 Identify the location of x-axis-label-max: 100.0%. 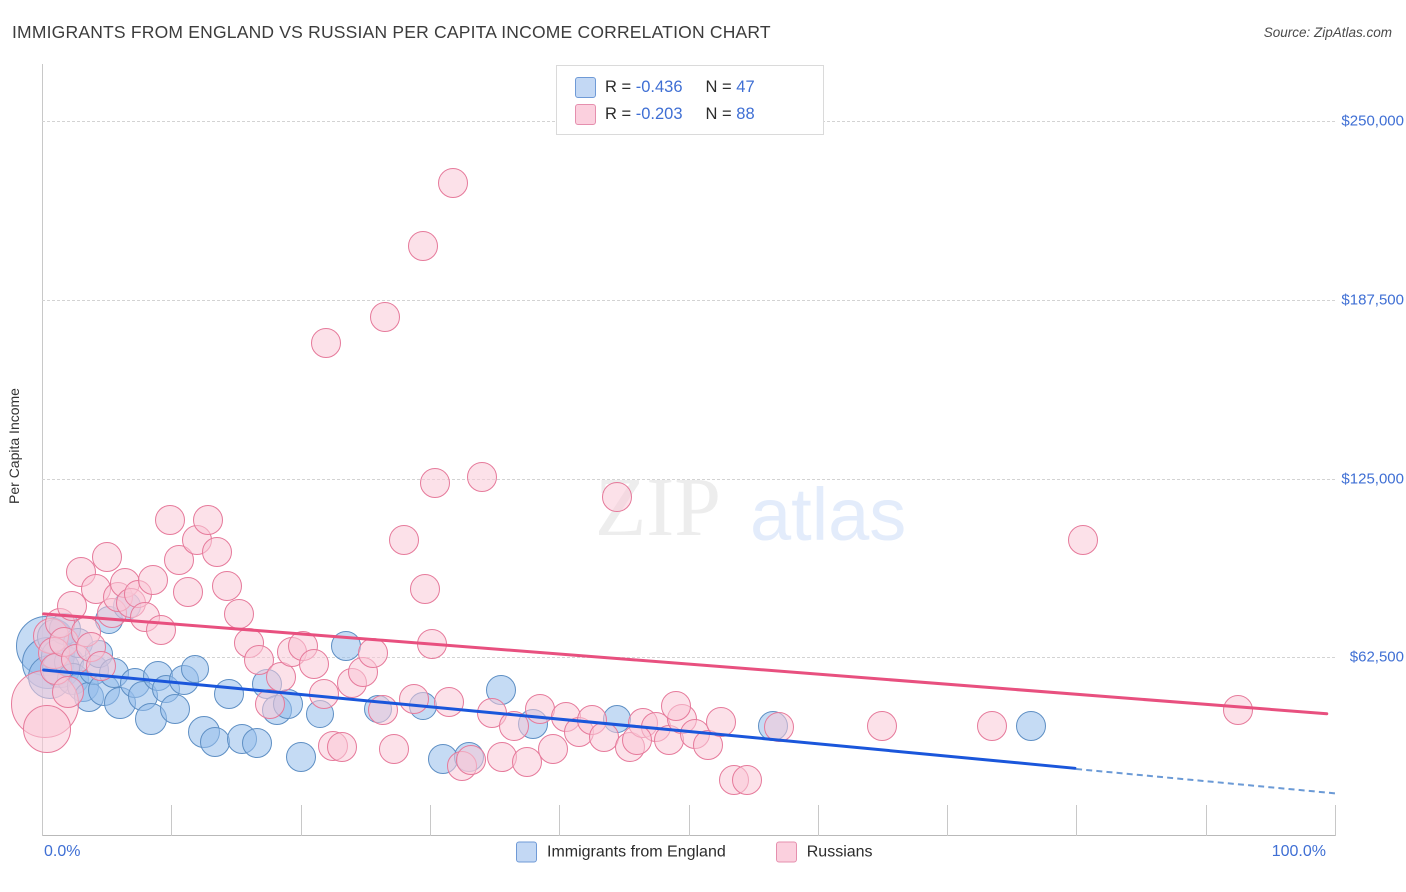
(1298, 851).